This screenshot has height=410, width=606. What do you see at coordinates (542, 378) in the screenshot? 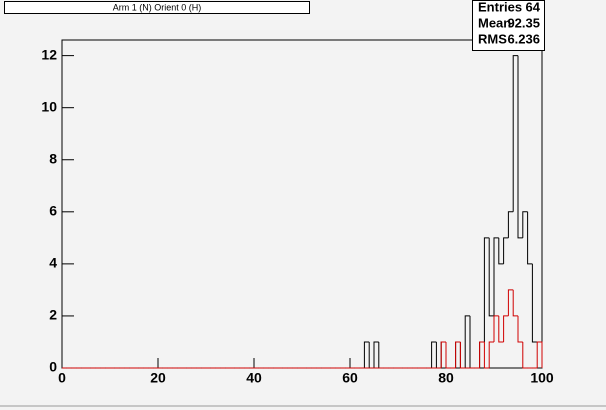
I see `x-tick-label: 100` at bounding box center [542, 378].